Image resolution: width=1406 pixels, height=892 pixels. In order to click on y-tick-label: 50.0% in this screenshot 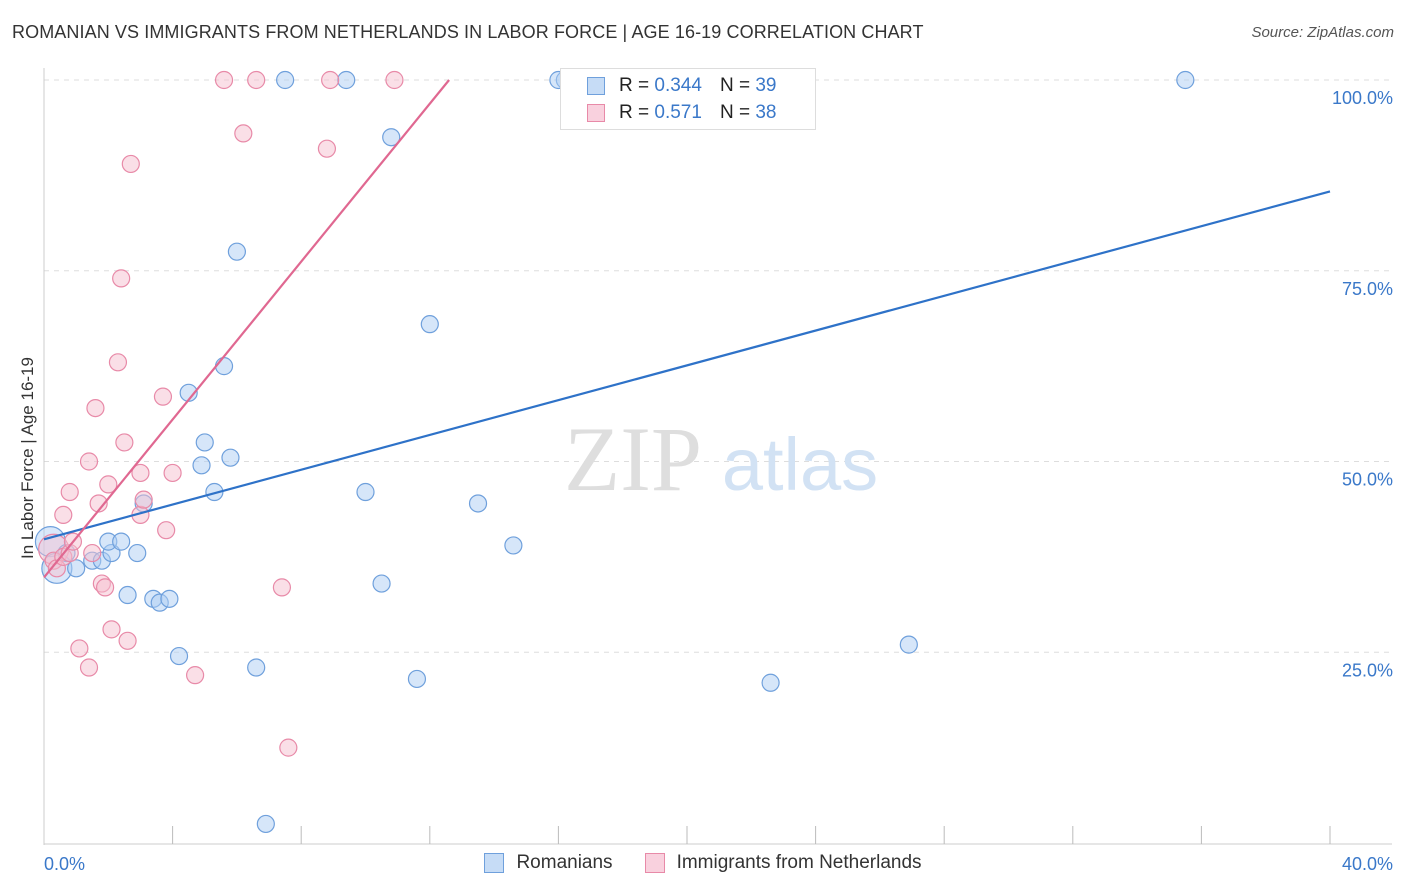, I will do `click(1367, 480)`.